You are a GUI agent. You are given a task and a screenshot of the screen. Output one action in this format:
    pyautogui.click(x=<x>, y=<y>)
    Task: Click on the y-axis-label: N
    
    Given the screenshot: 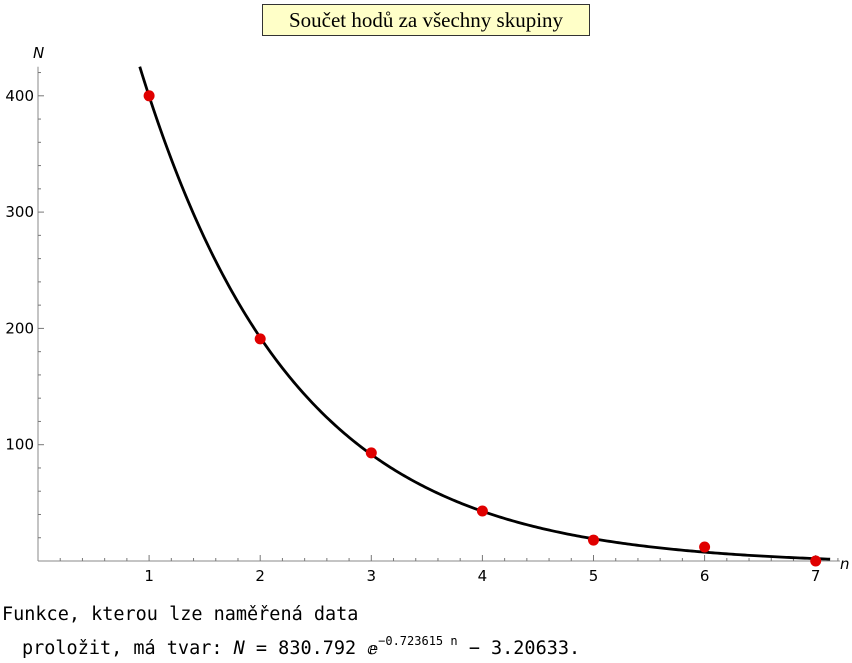 What is the action you would take?
    pyautogui.click(x=38, y=53)
    